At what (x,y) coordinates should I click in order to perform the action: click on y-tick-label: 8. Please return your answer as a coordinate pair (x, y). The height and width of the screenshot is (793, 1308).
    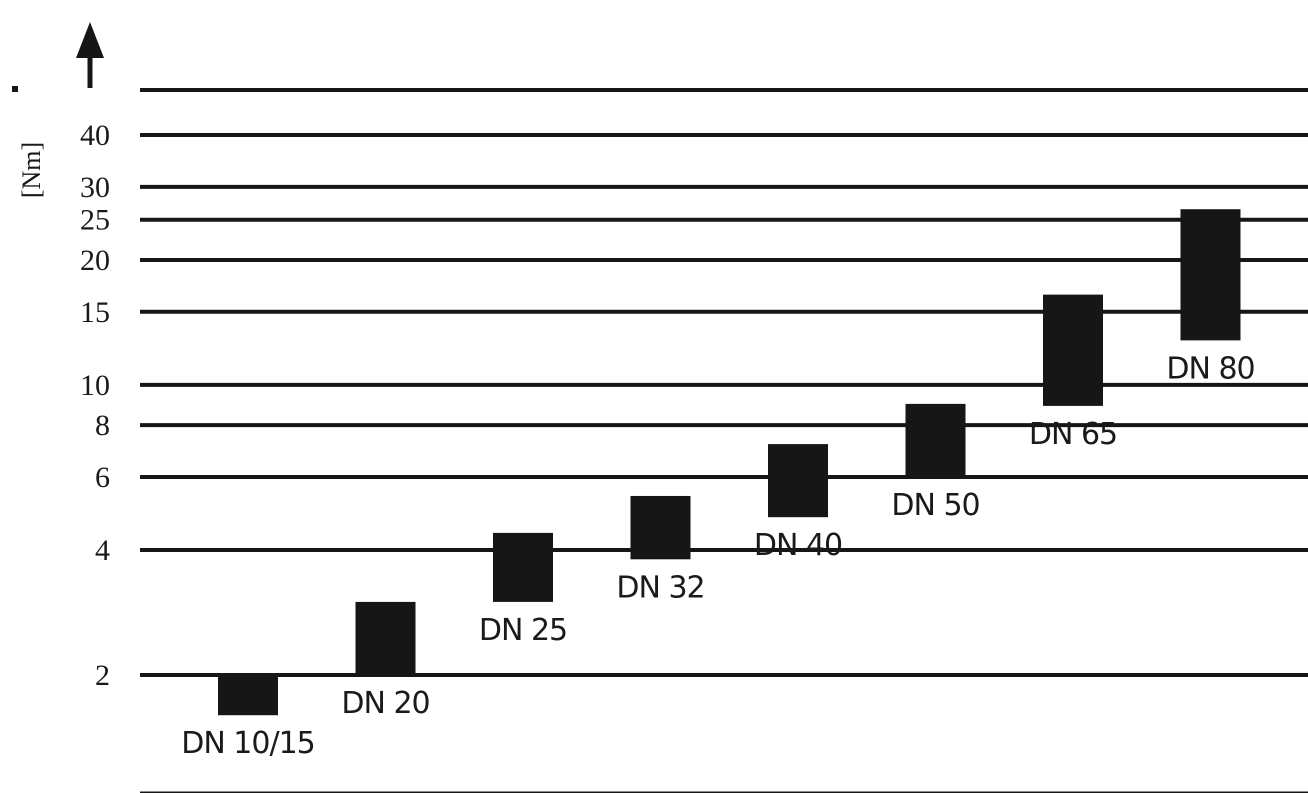
    Looking at the image, I should click on (102, 425).